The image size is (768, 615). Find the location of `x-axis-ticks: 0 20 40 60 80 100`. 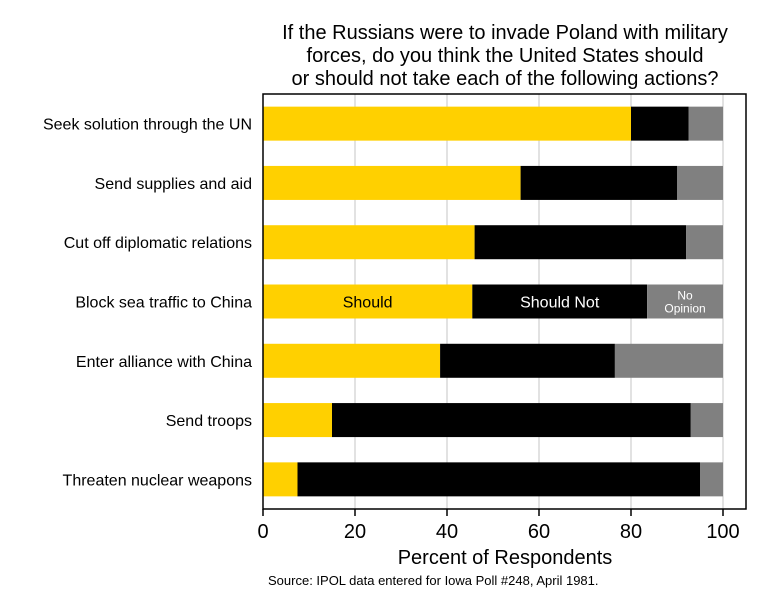

x-axis-ticks: 0 20 40 60 80 100 is located at coordinates (498, 526).